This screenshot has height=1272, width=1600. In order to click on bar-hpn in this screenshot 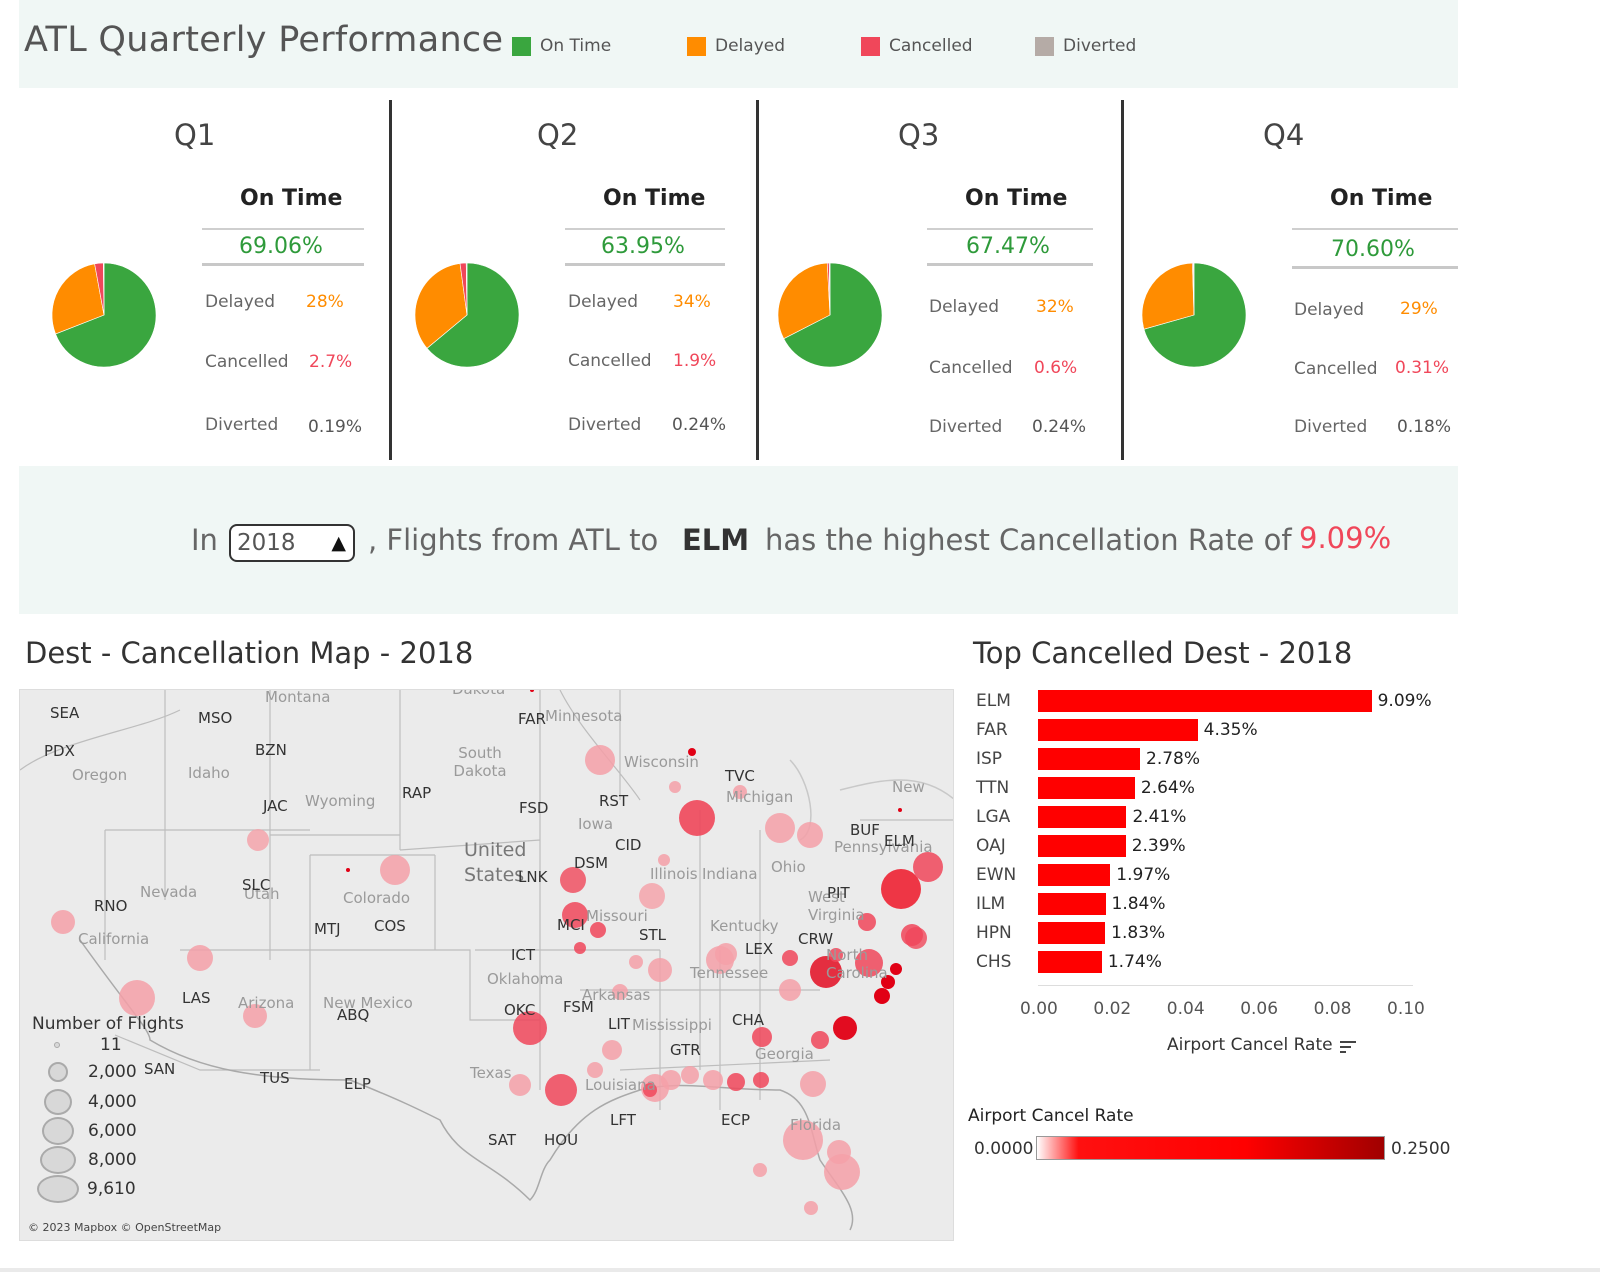, I will do `click(1072, 933)`.